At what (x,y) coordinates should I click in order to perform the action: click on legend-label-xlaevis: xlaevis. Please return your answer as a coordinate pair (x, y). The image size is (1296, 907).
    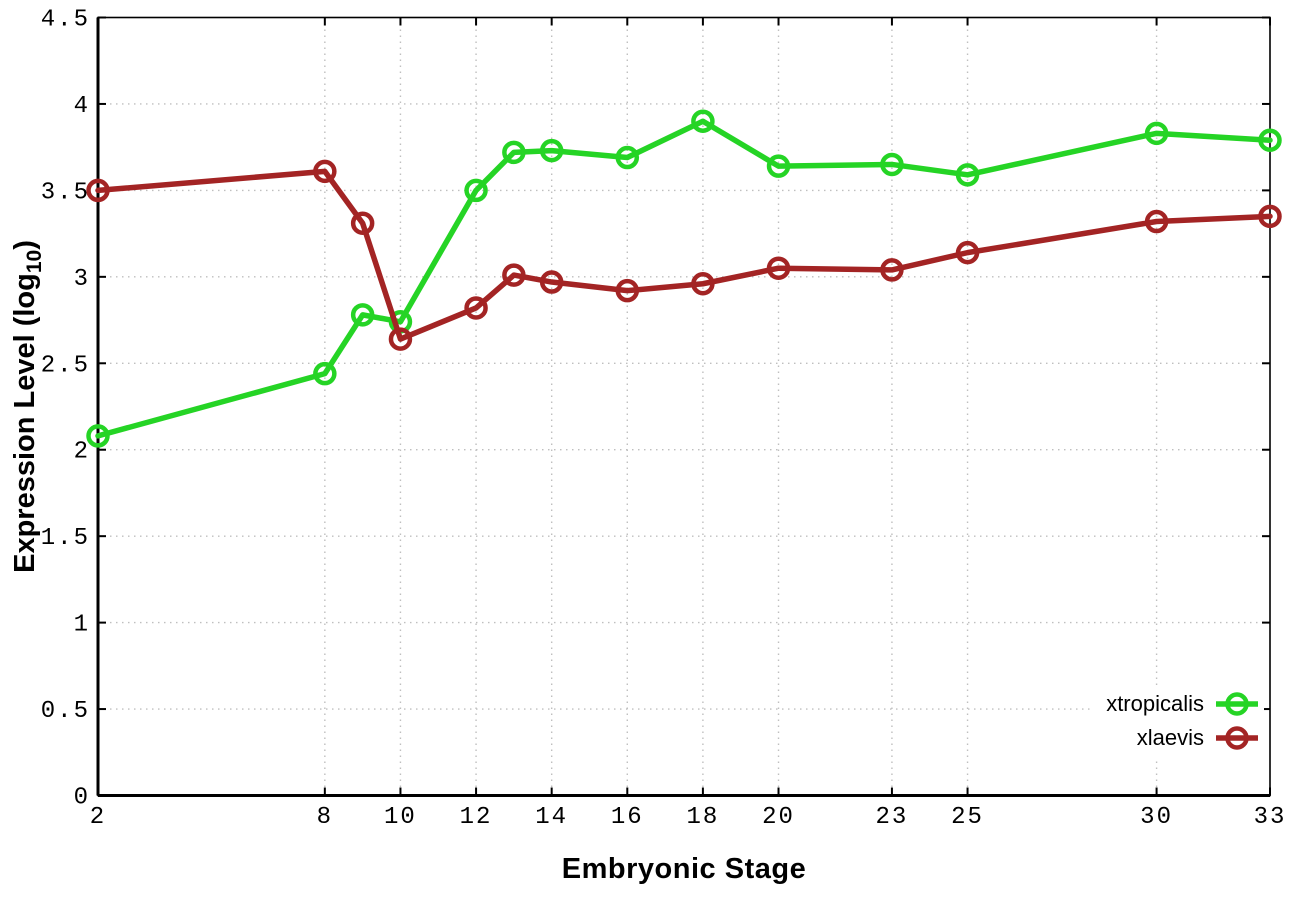
    Looking at the image, I should click on (1170, 737).